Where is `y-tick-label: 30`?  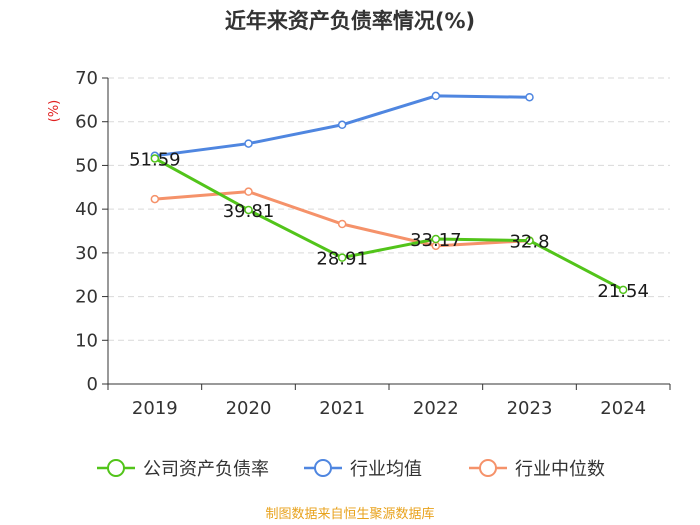
y-tick-label: 30 is located at coordinates (86, 253).